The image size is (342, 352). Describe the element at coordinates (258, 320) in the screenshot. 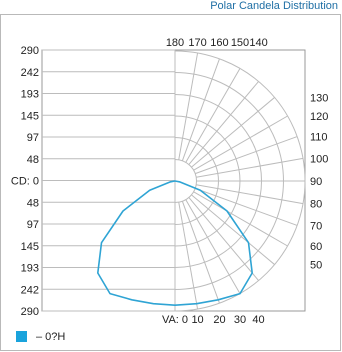

I see `angle-label-bottom: 40` at that location.